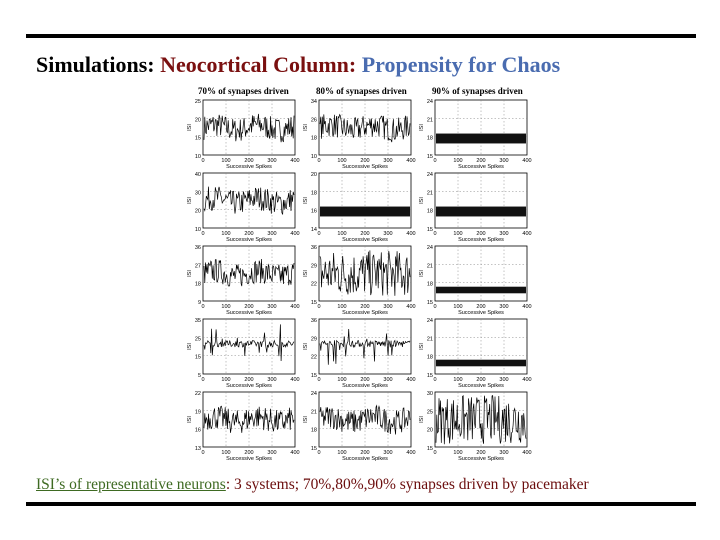  I want to click on y-tick-label: 22, so click(314, 358).